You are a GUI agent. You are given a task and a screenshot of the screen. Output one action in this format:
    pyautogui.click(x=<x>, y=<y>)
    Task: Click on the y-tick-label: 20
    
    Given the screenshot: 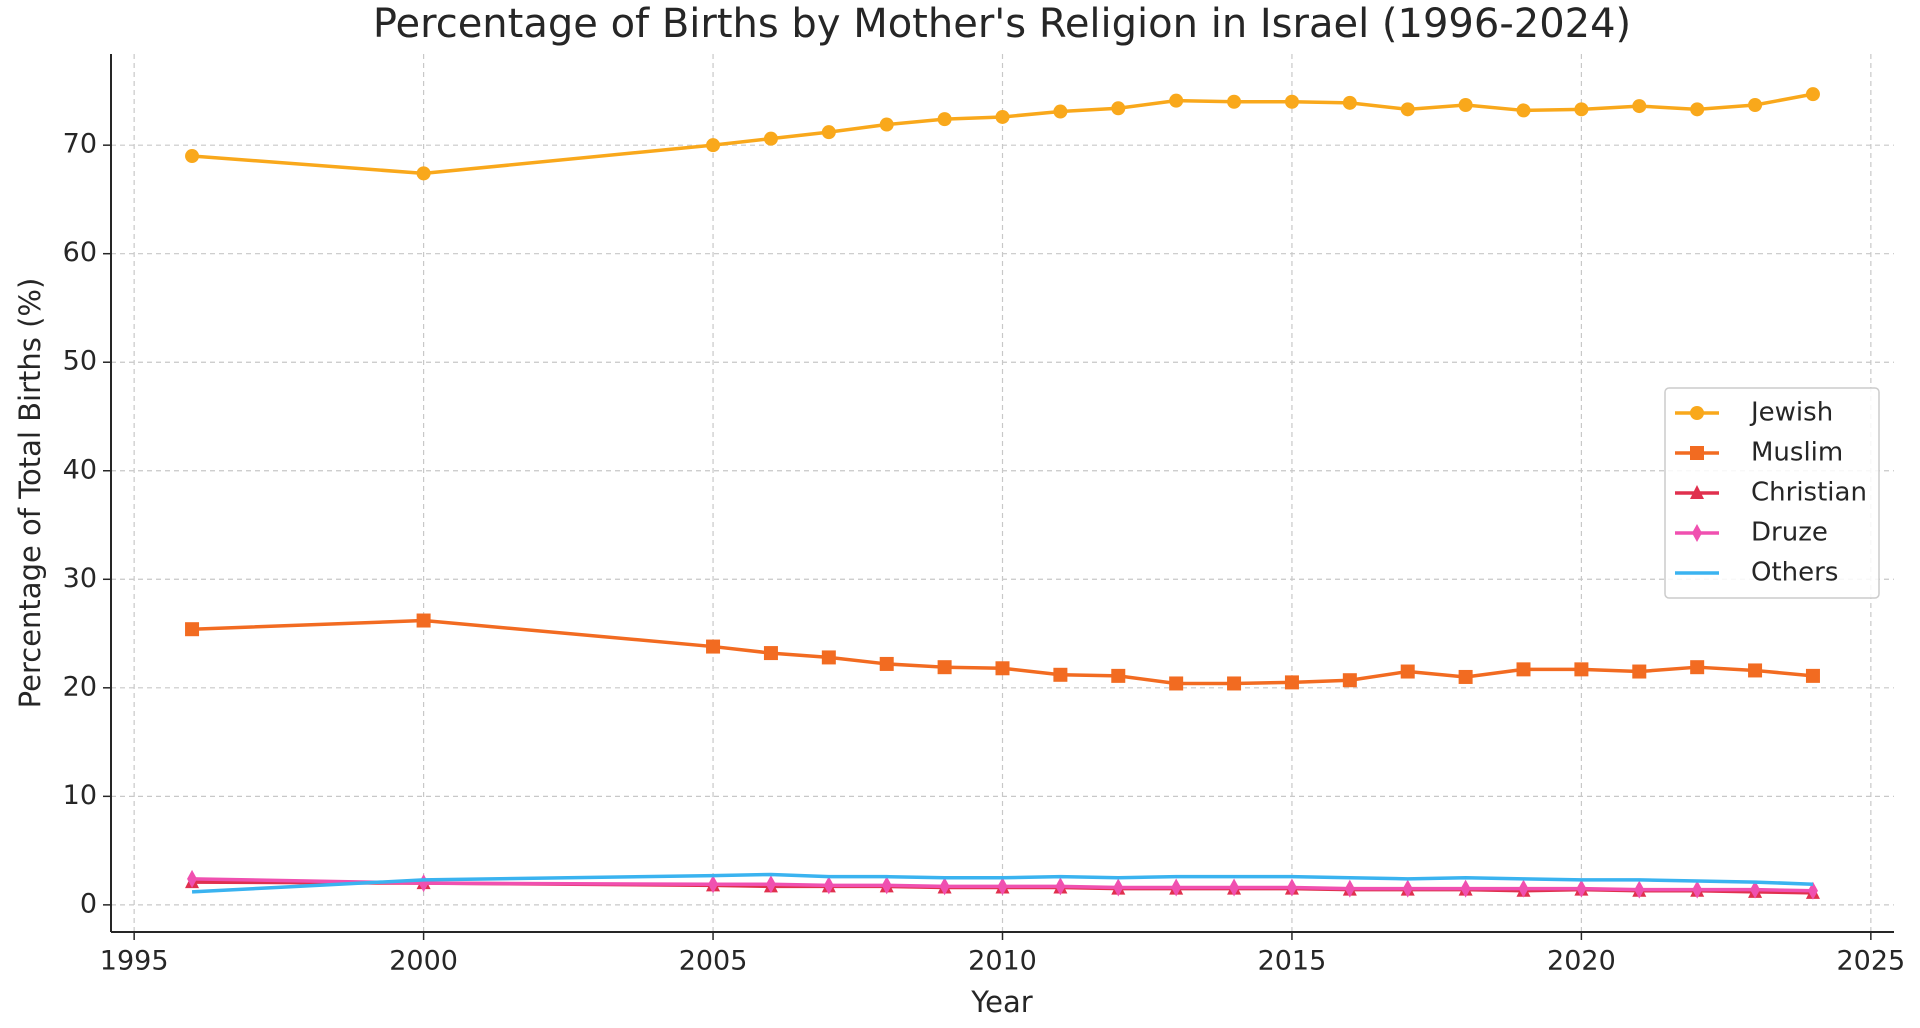 What is the action you would take?
    pyautogui.click(x=80, y=686)
    